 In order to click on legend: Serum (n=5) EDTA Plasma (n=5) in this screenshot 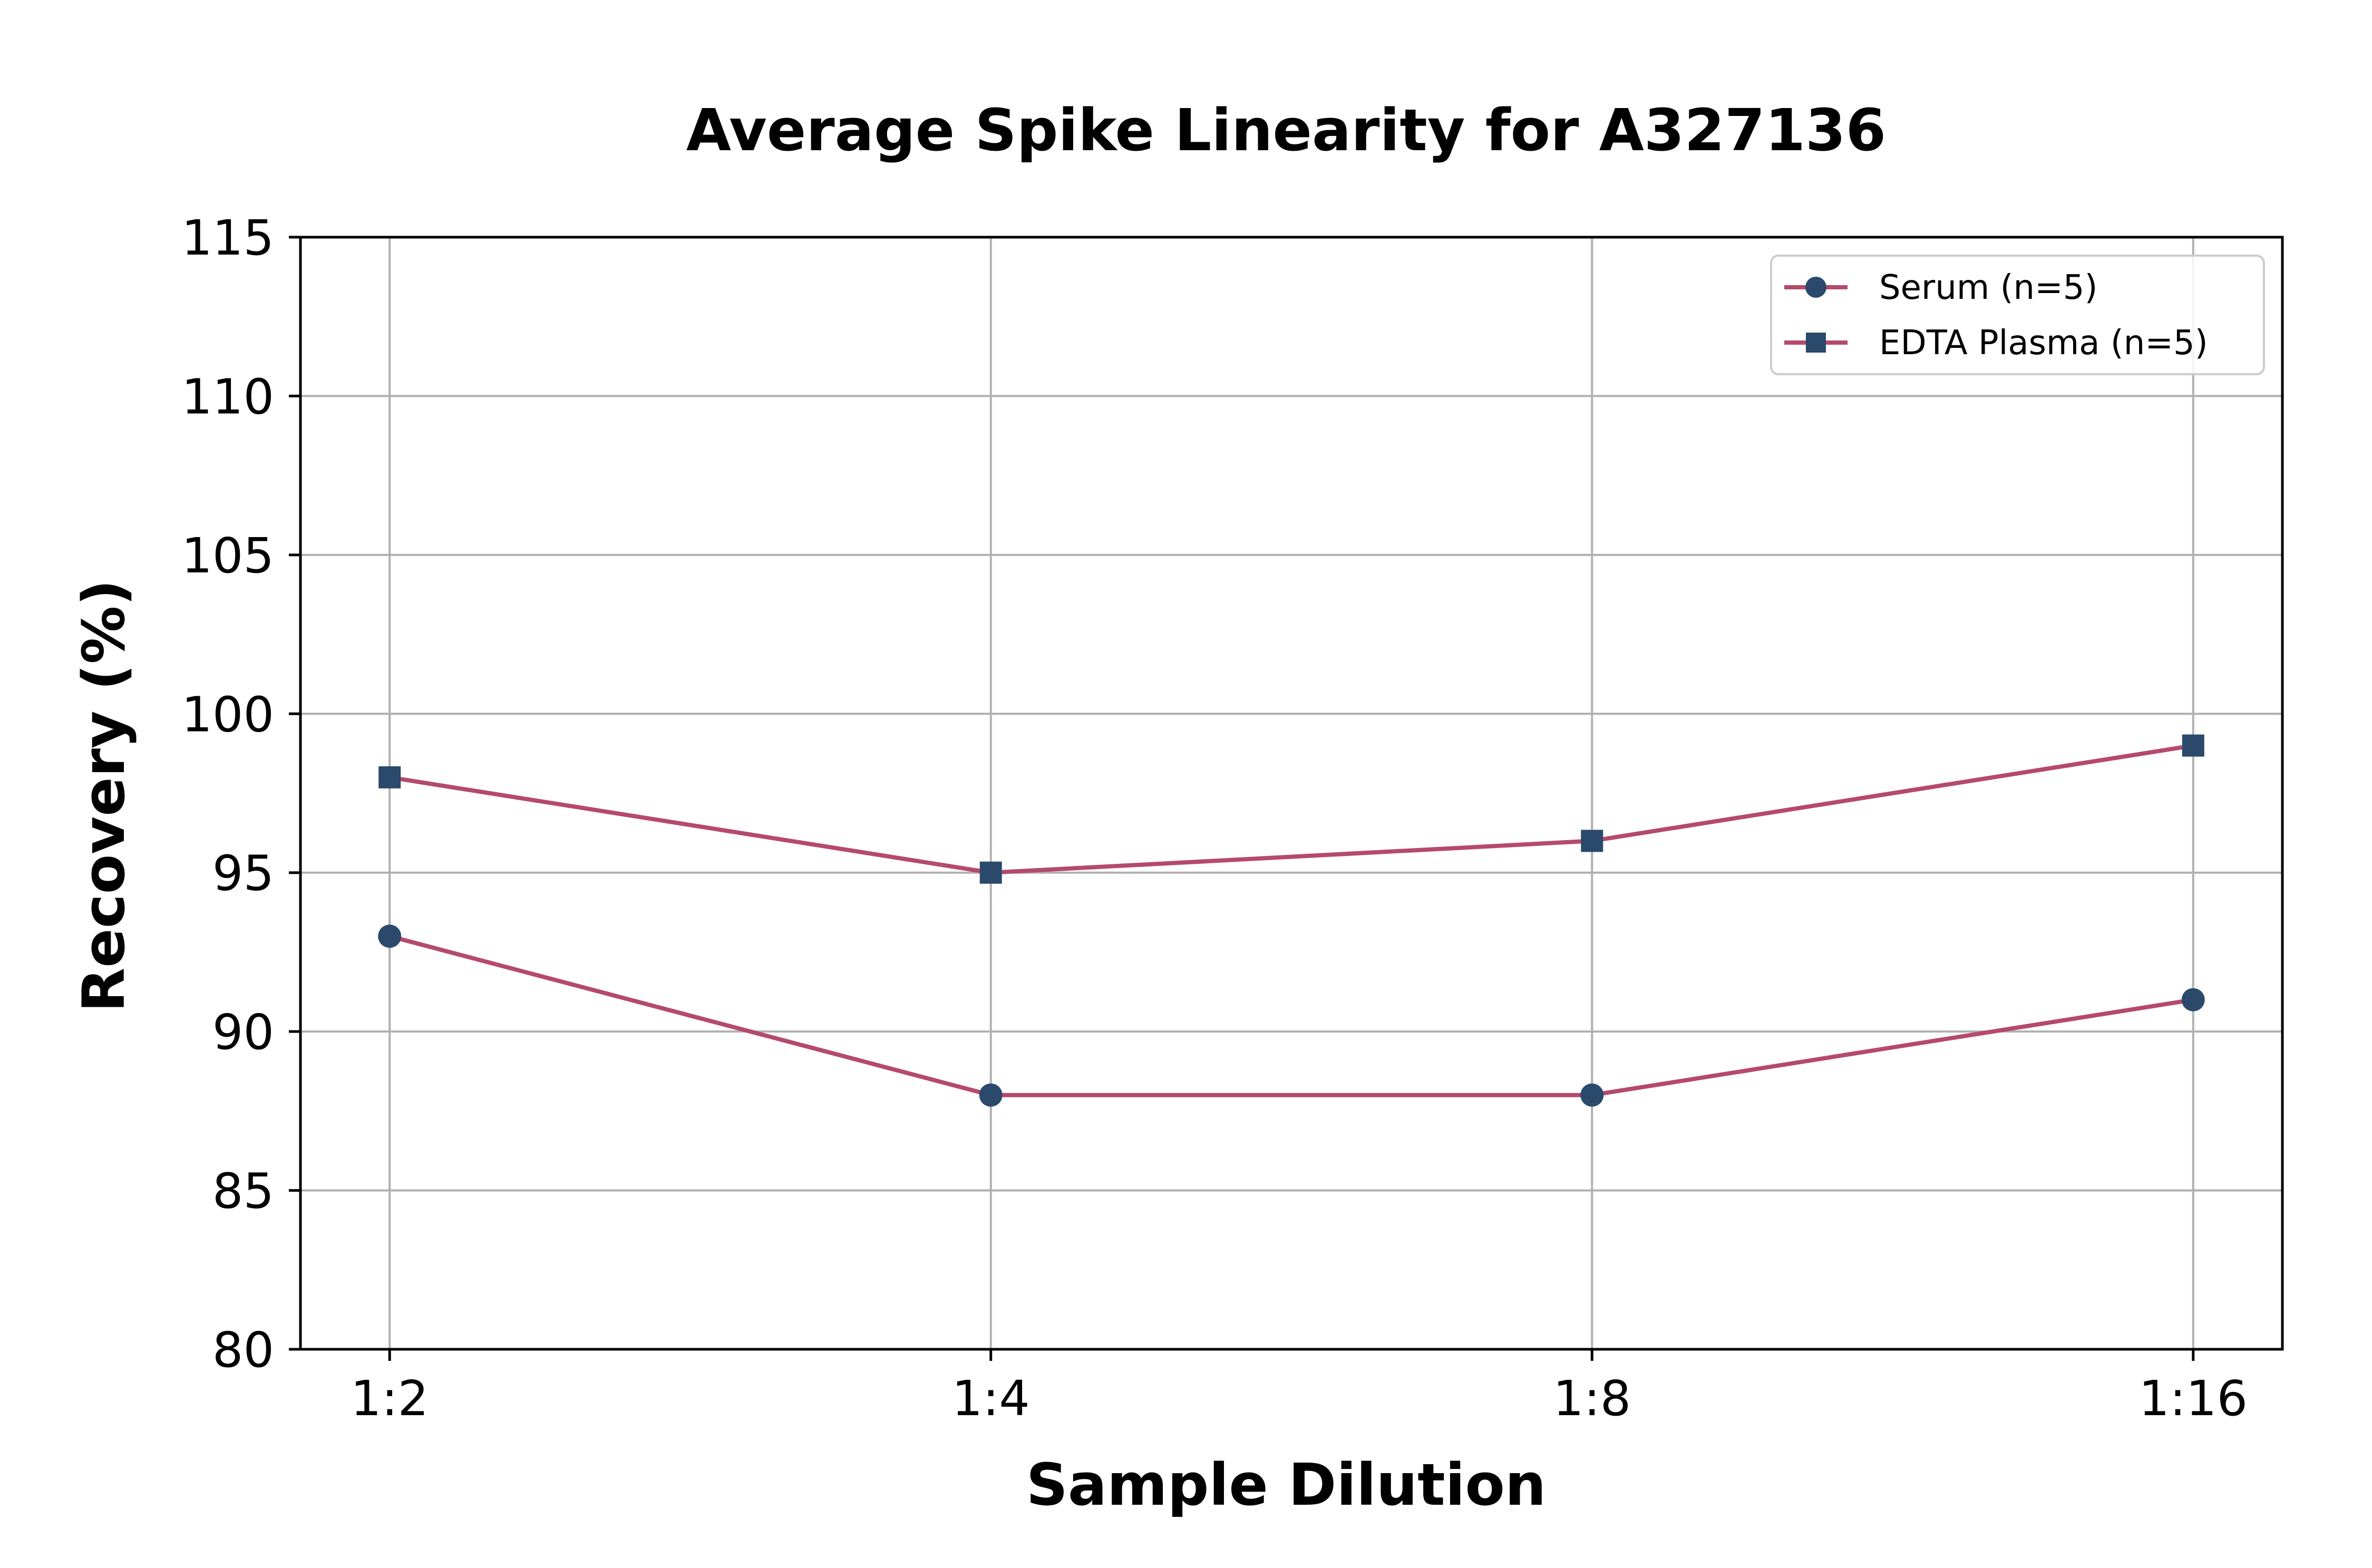, I will do `click(2017, 315)`.